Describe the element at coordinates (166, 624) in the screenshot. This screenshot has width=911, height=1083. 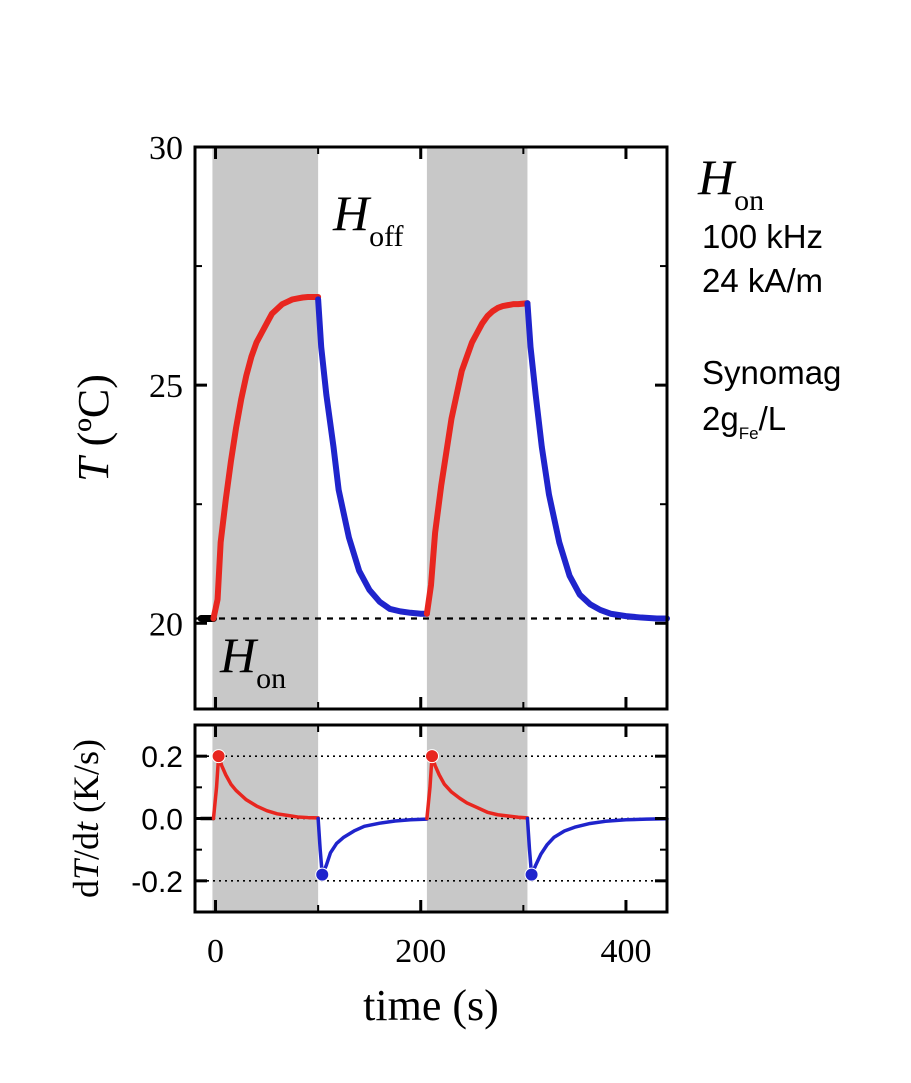
I see `top-y-tick-label: 20` at that location.